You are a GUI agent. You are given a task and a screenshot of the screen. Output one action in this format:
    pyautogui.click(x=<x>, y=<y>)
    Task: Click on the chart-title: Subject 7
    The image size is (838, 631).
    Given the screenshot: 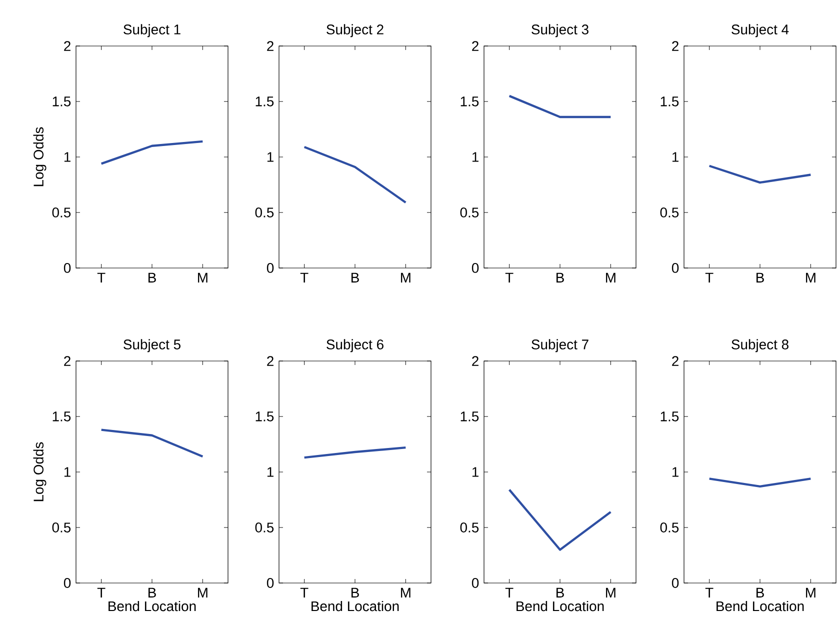 What is the action you would take?
    pyautogui.click(x=560, y=345)
    